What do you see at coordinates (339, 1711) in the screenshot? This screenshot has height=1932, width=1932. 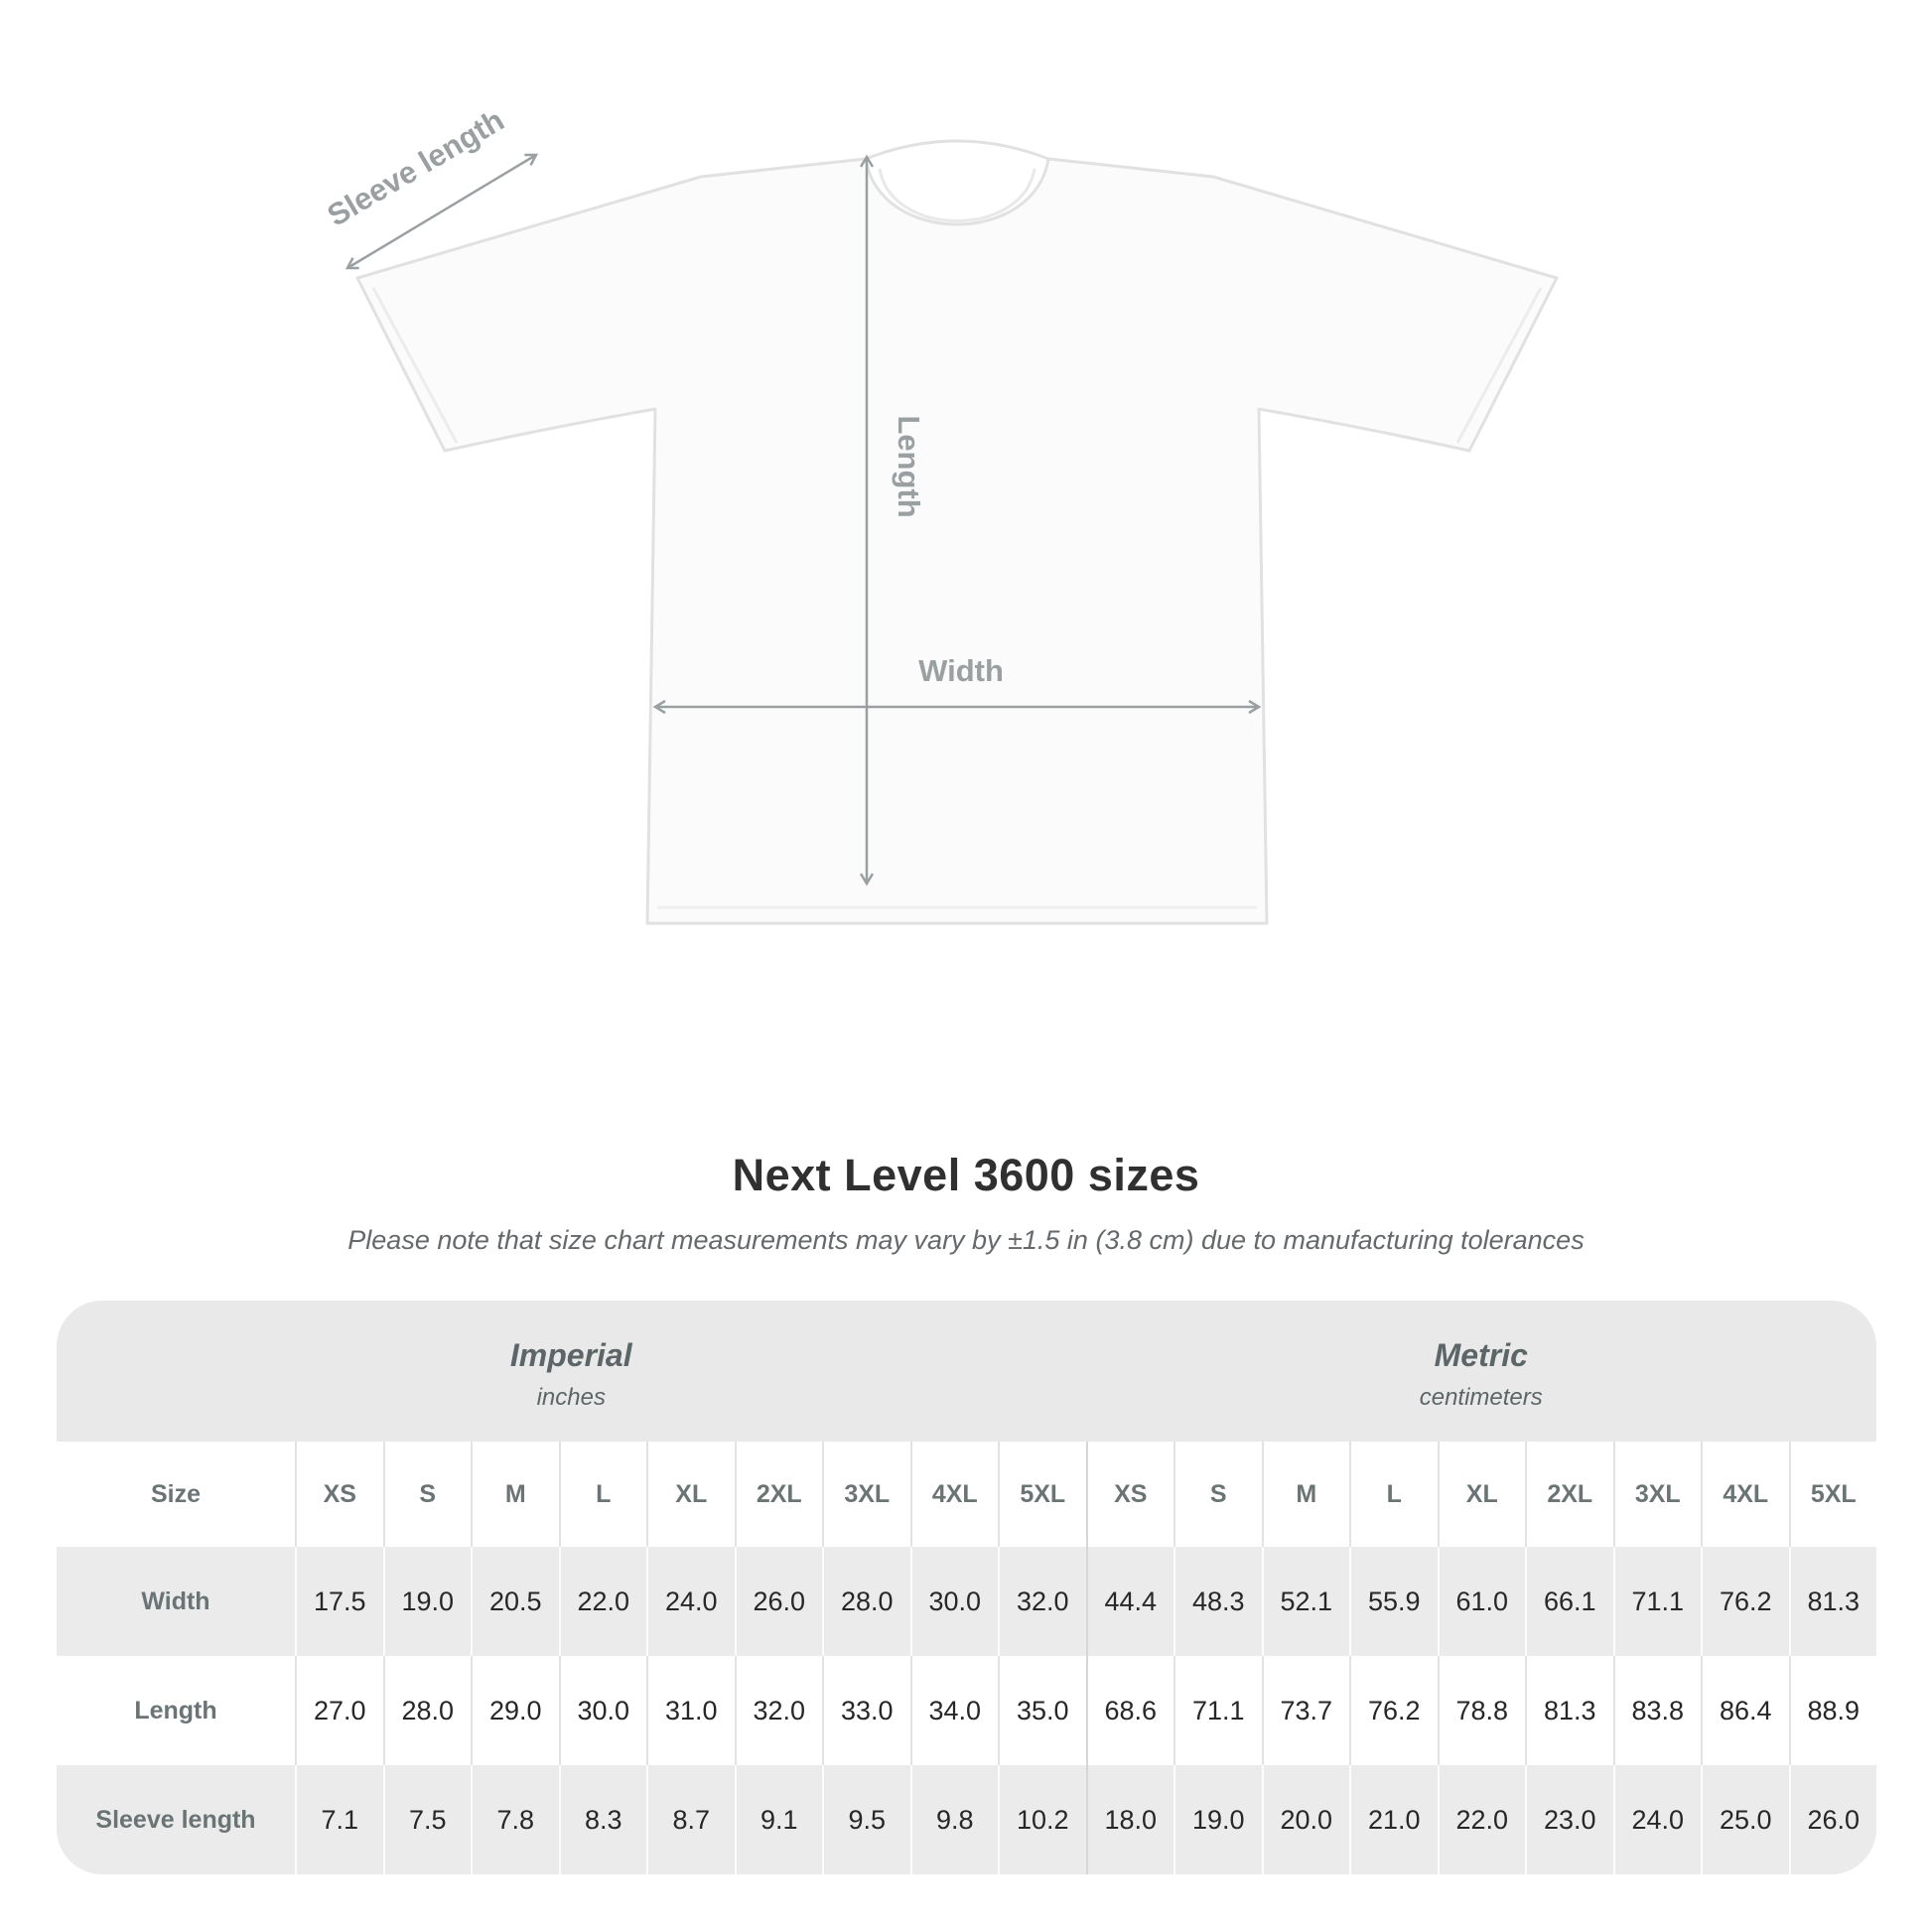 I see `length-imperial-value: 27.0` at bounding box center [339, 1711].